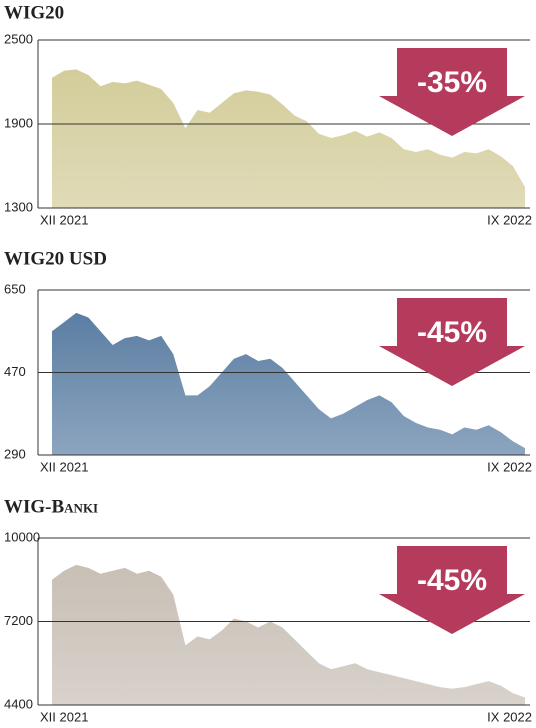 This screenshot has height=728, width=536. What do you see at coordinates (15, 371) in the screenshot?
I see `y-tick-label: 470` at bounding box center [15, 371].